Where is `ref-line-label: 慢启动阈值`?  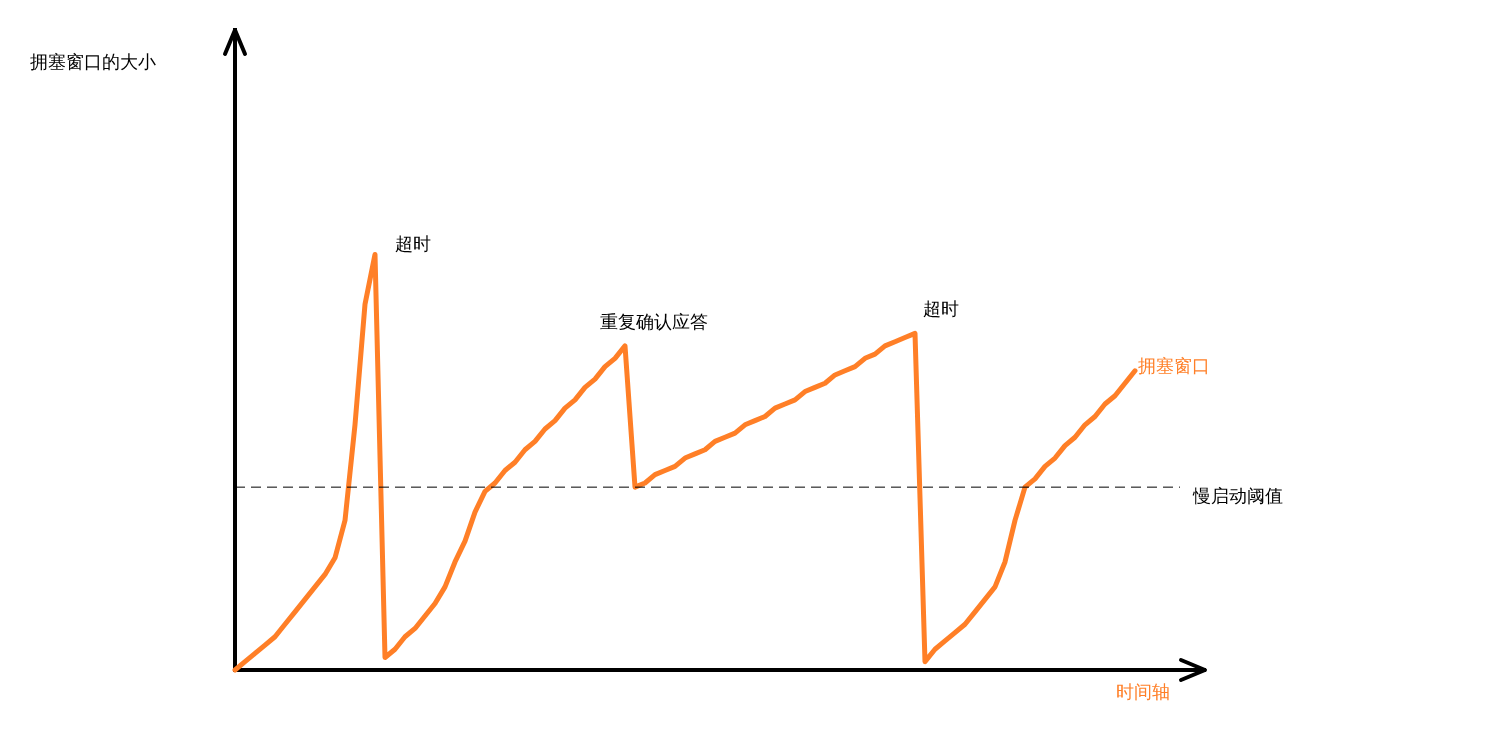
ref-line-label: 慢启动阈值 is located at coordinates (1237, 495).